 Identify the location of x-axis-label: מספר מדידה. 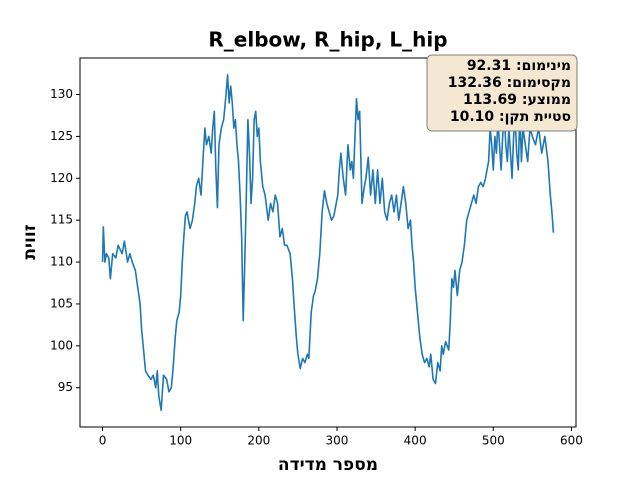
(328, 465).